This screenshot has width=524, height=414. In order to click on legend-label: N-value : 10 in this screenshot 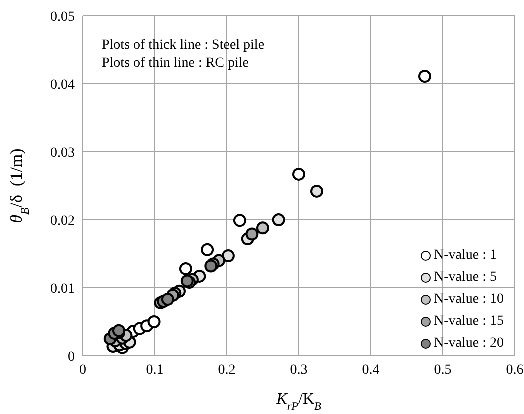, I will do `click(469, 300)`.